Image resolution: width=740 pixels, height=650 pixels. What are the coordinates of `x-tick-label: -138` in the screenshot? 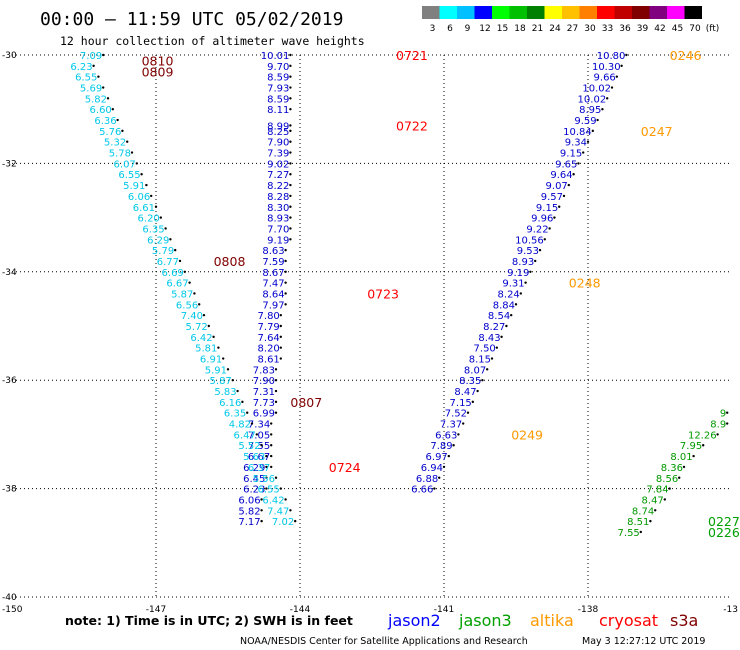 It's located at (588, 610).